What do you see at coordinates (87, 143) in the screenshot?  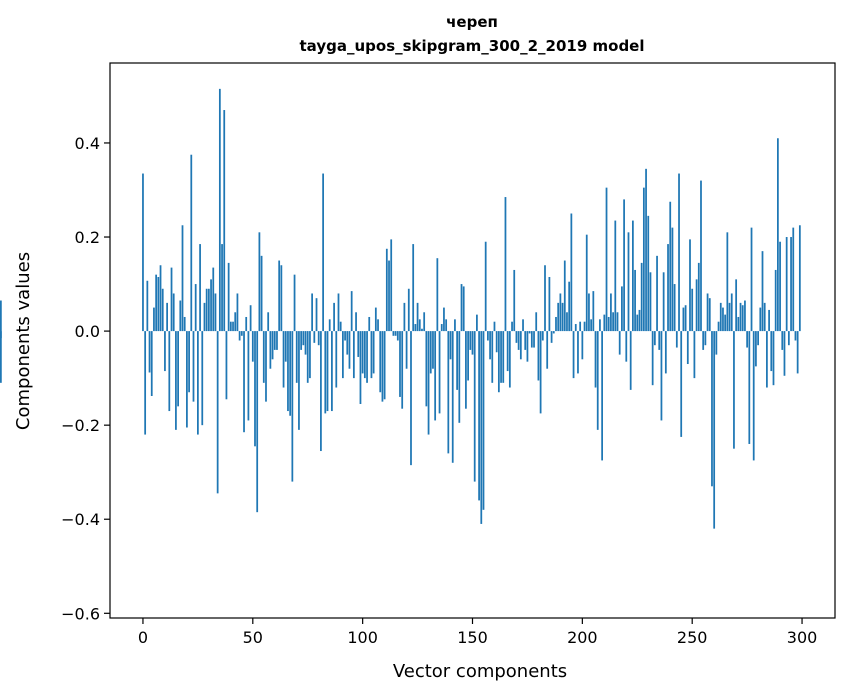 I see `y-tick-label: 0.4` at bounding box center [87, 143].